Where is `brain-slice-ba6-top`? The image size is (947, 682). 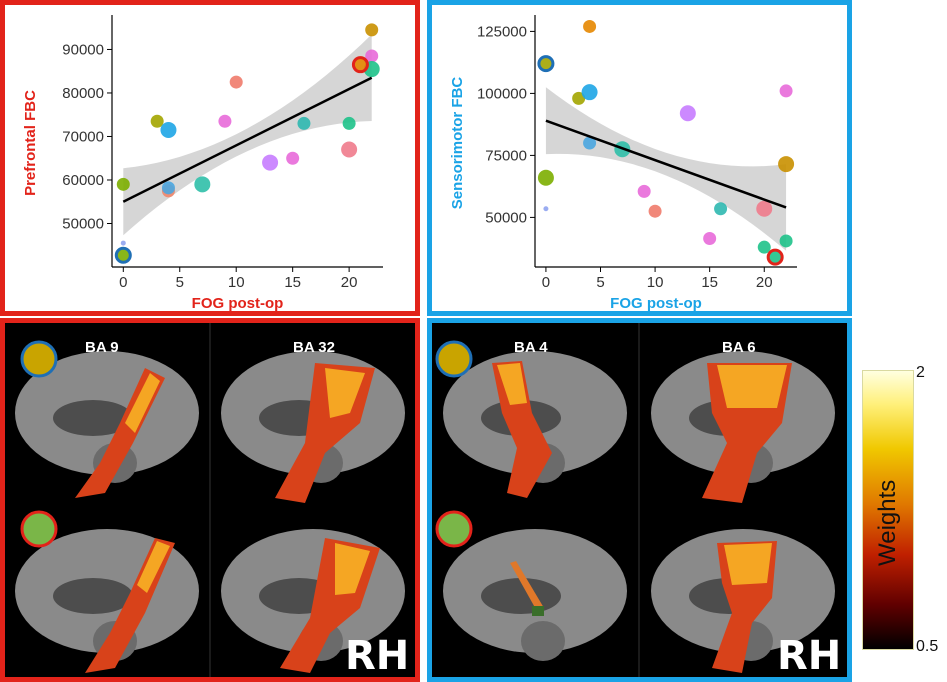
brain-slice-ba6-top is located at coordinates (743, 427).